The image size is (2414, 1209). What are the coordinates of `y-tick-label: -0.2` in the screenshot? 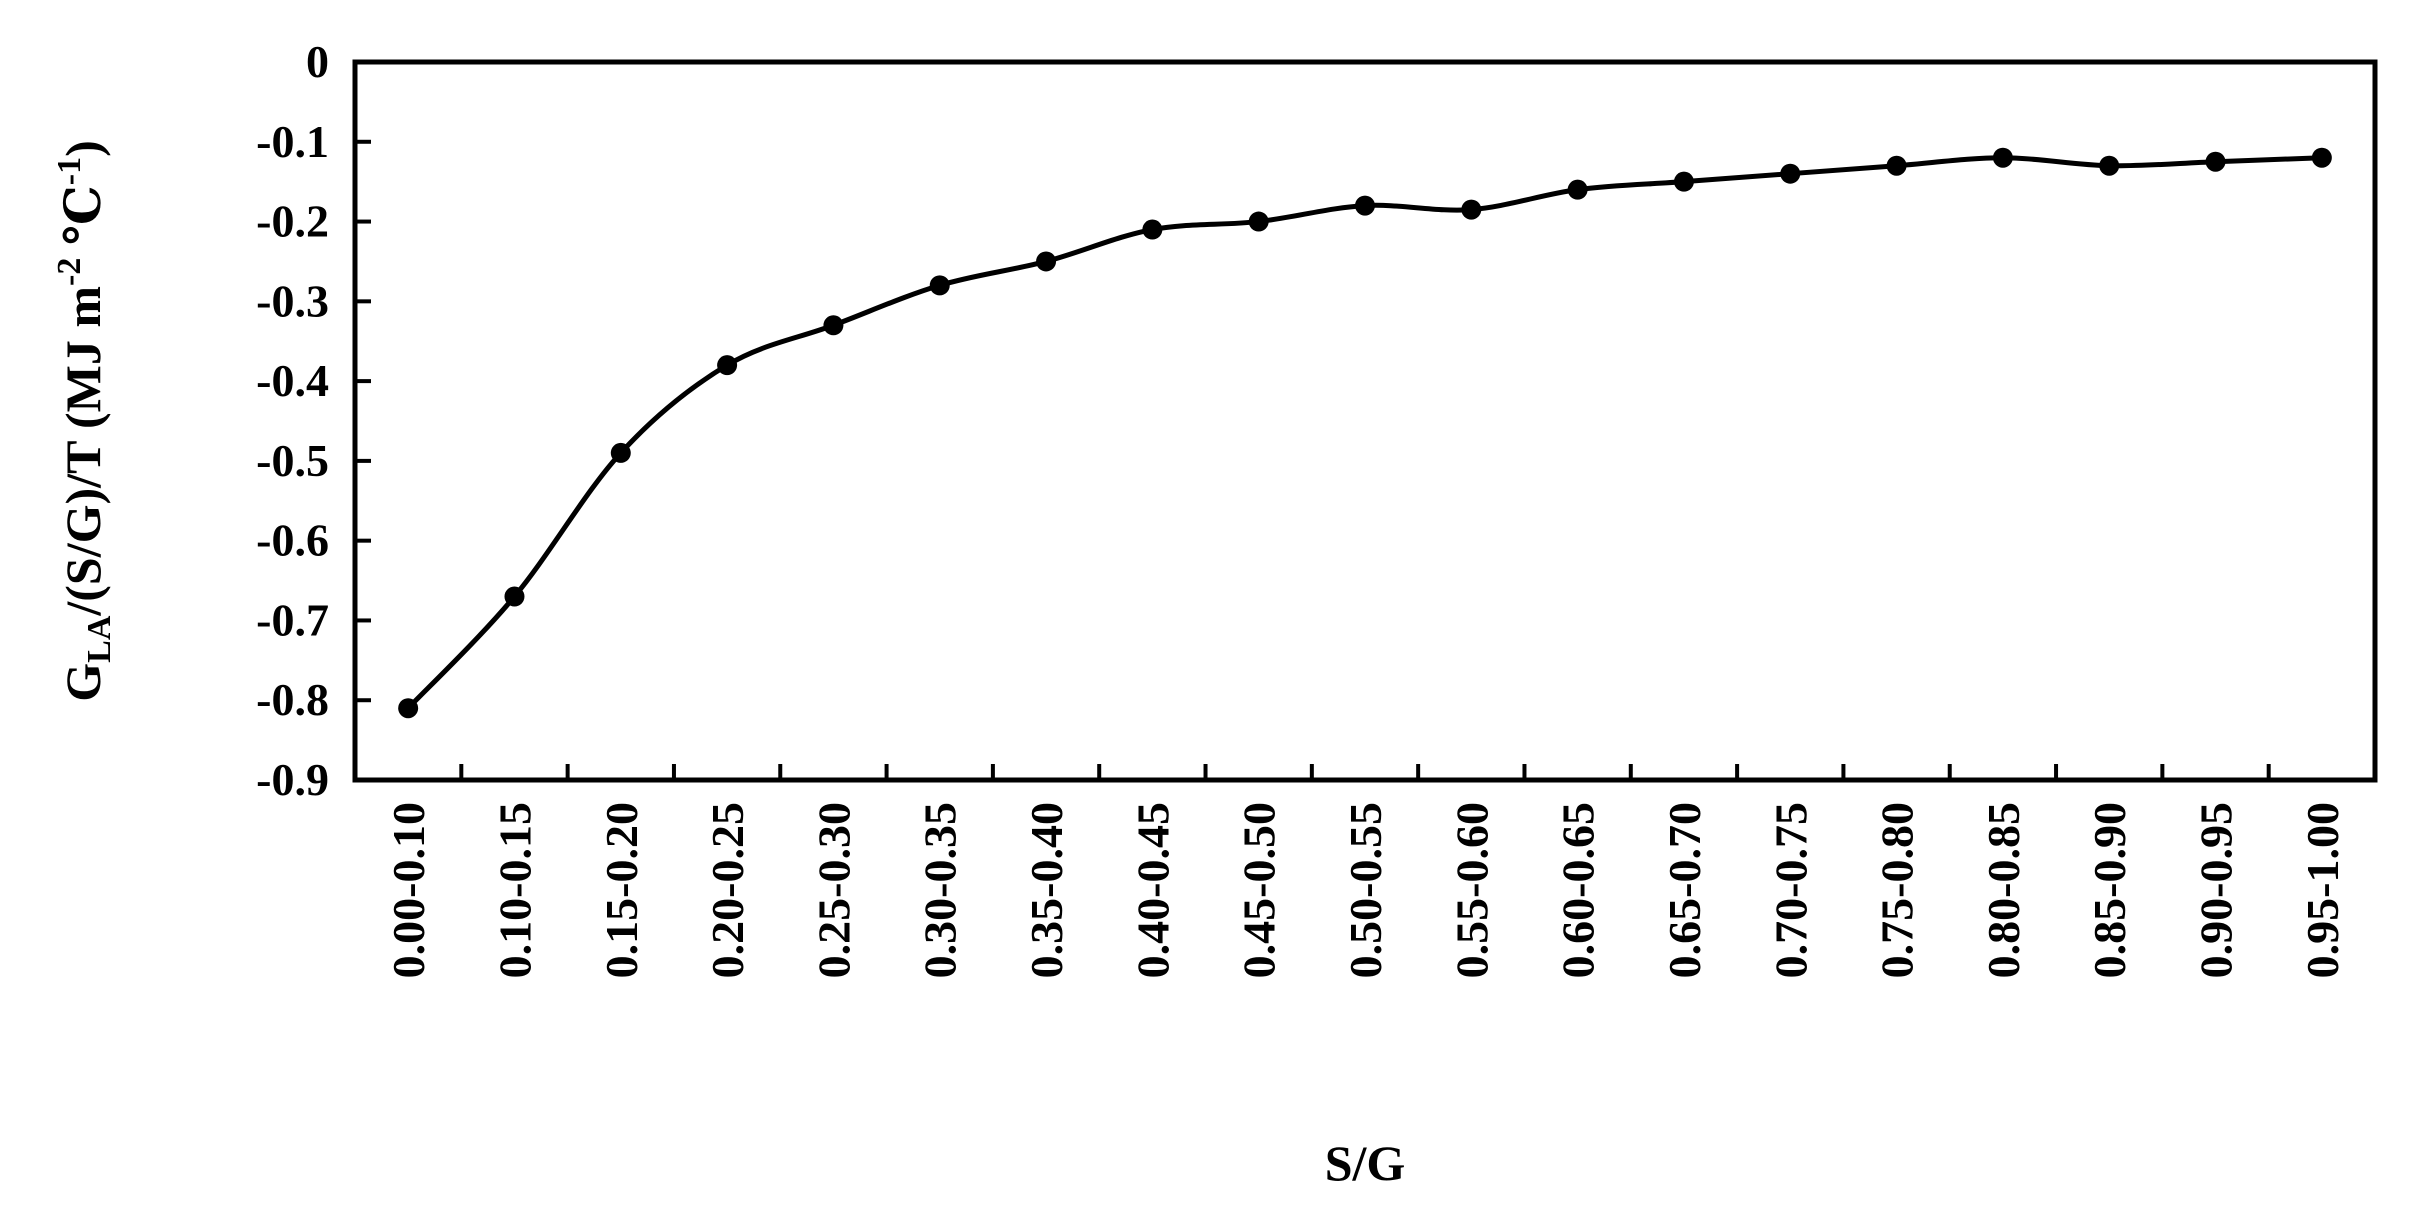 It's located at (292, 221).